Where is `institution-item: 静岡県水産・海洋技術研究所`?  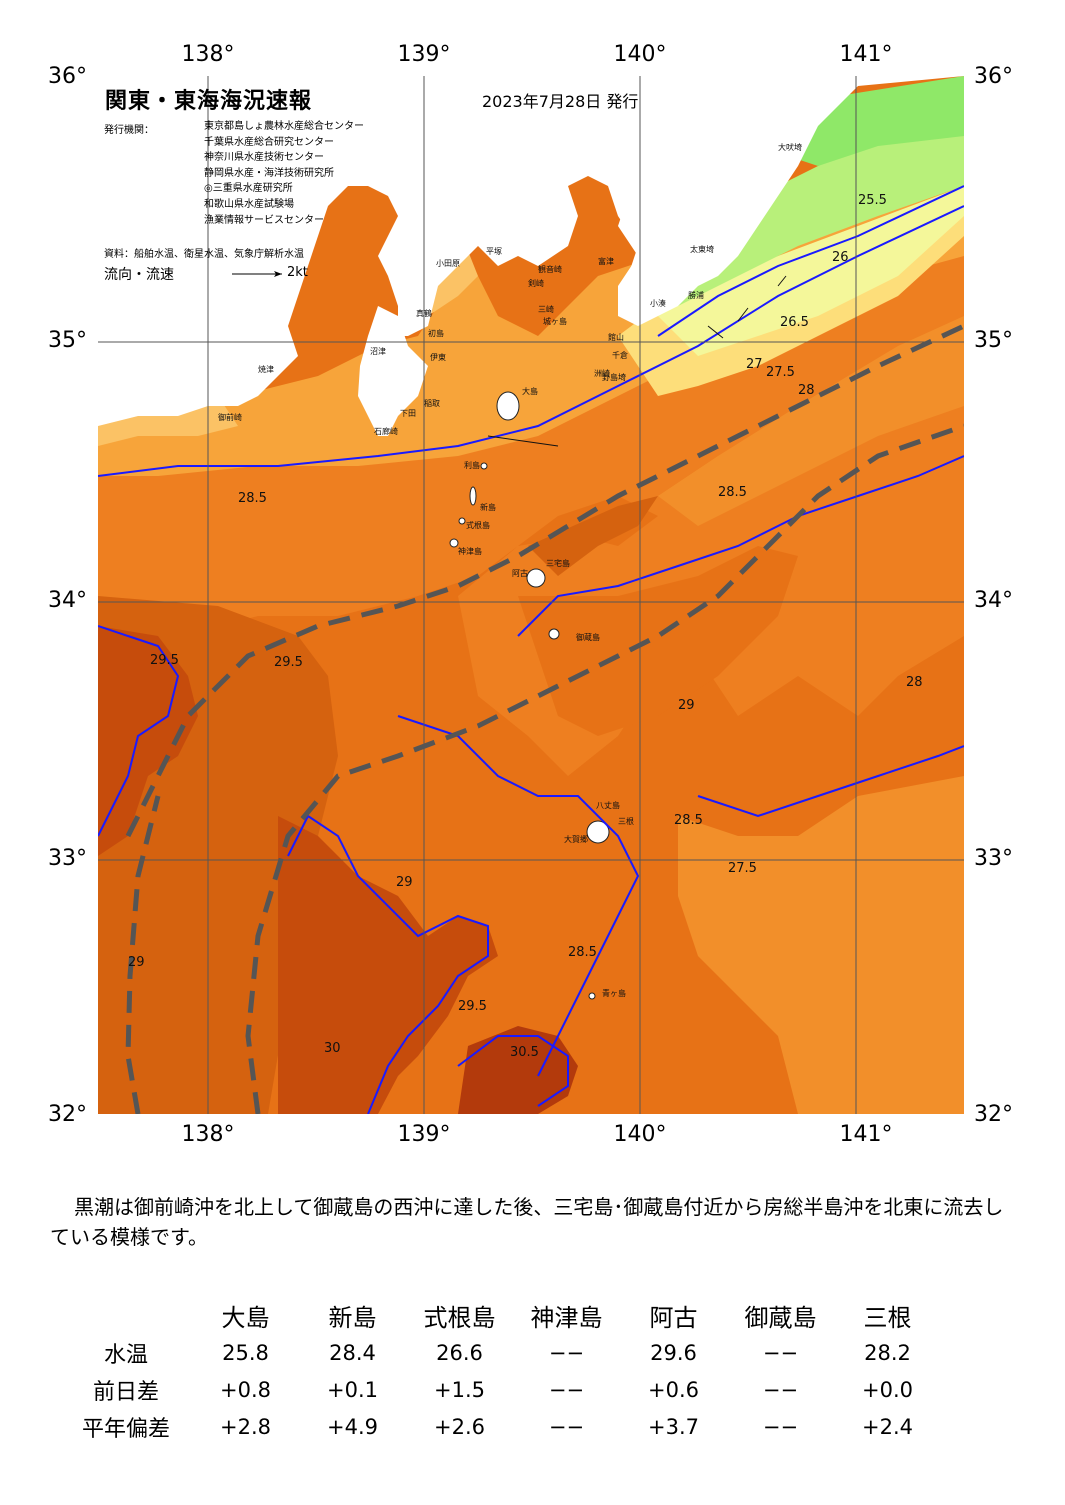
institution-item: 静岡県水産・海洋技術研究所 is located at coordinates (269, 173).